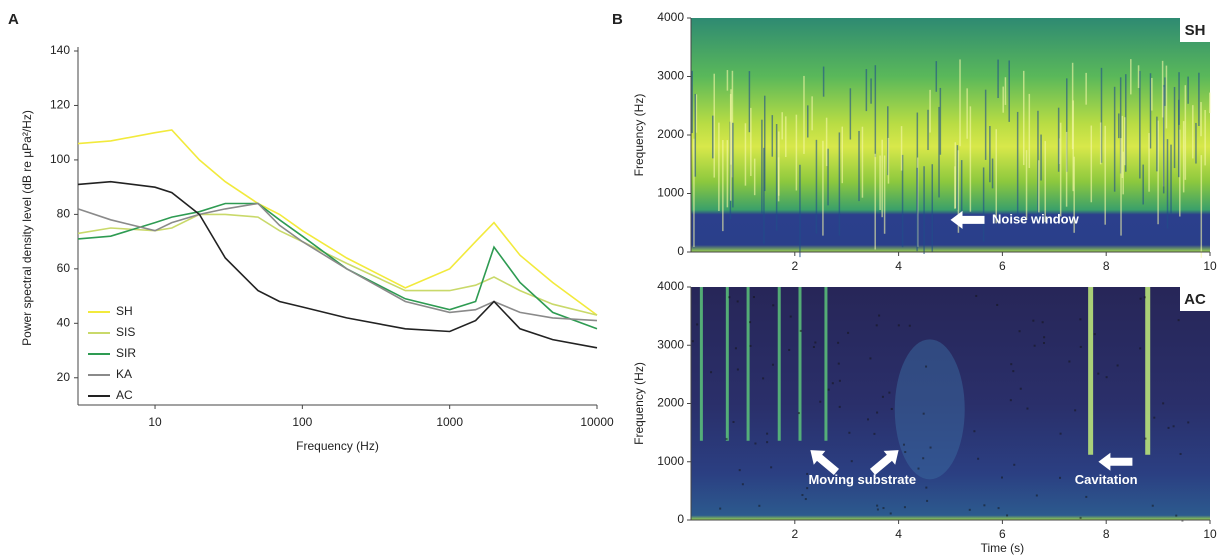 This screenshot has height=556, width=1226. What do you see at coordinates (1003, 548) in the screenshot?
I see `x-axis-label: Time (s)` at bounding box center [1003, 548].